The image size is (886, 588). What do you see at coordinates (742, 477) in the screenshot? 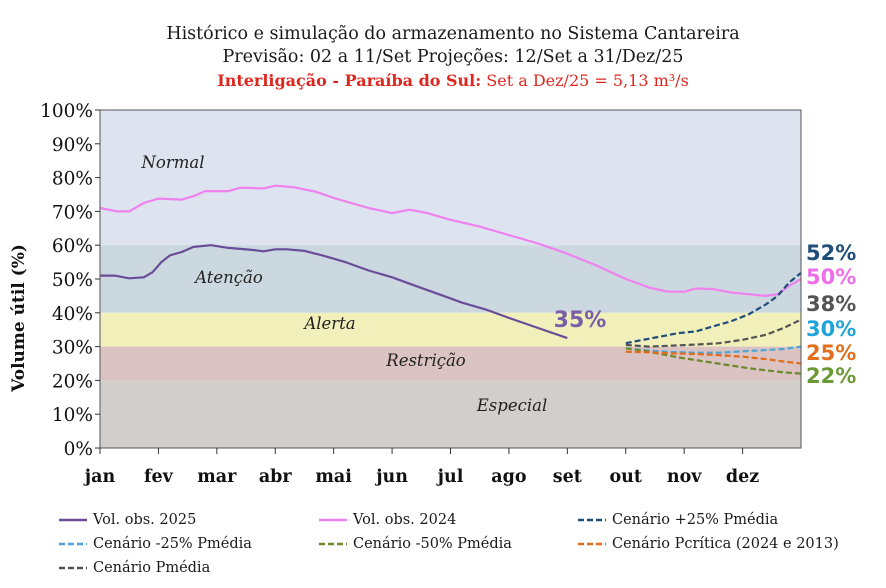
I see `x-tick-label: dez` at bounding box center [742, 477].